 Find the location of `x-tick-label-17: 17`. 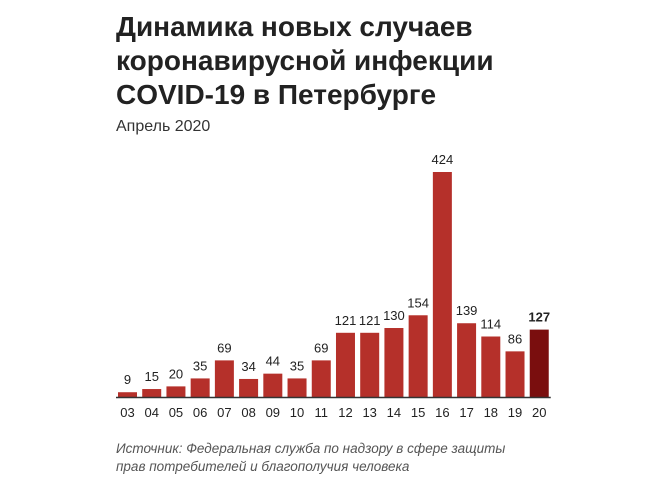

x-tick-label-17: 17 is located at coordinates (466, 412).